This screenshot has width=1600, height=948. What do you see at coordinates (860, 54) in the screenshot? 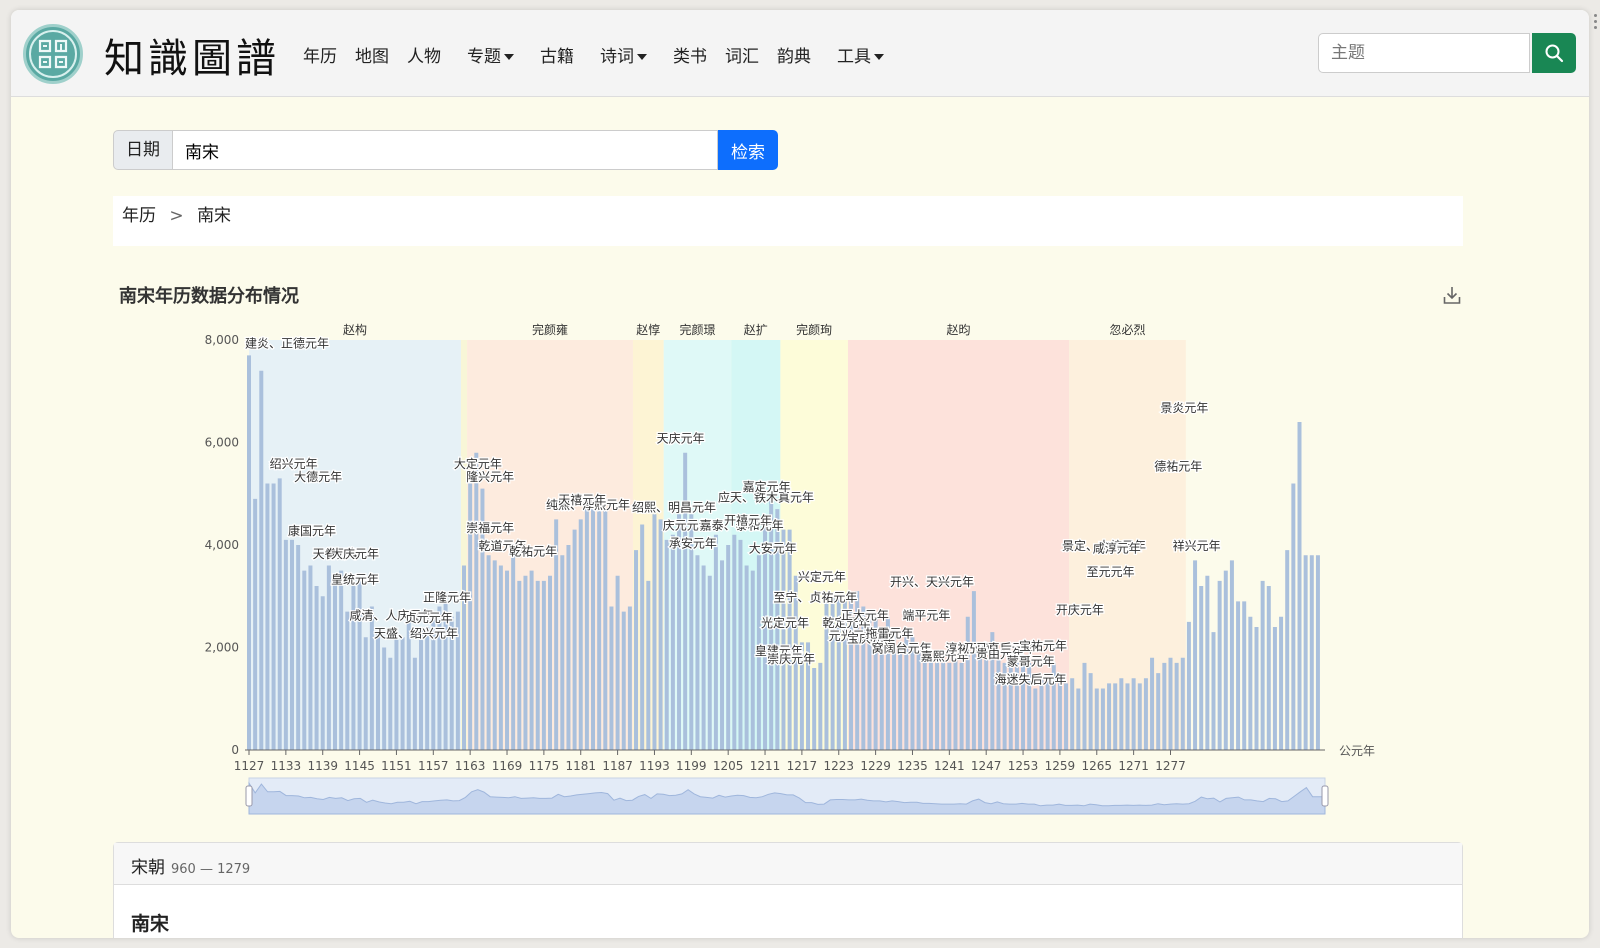
I see `nav-item-9: 工具` at bounding box center [860, 54].